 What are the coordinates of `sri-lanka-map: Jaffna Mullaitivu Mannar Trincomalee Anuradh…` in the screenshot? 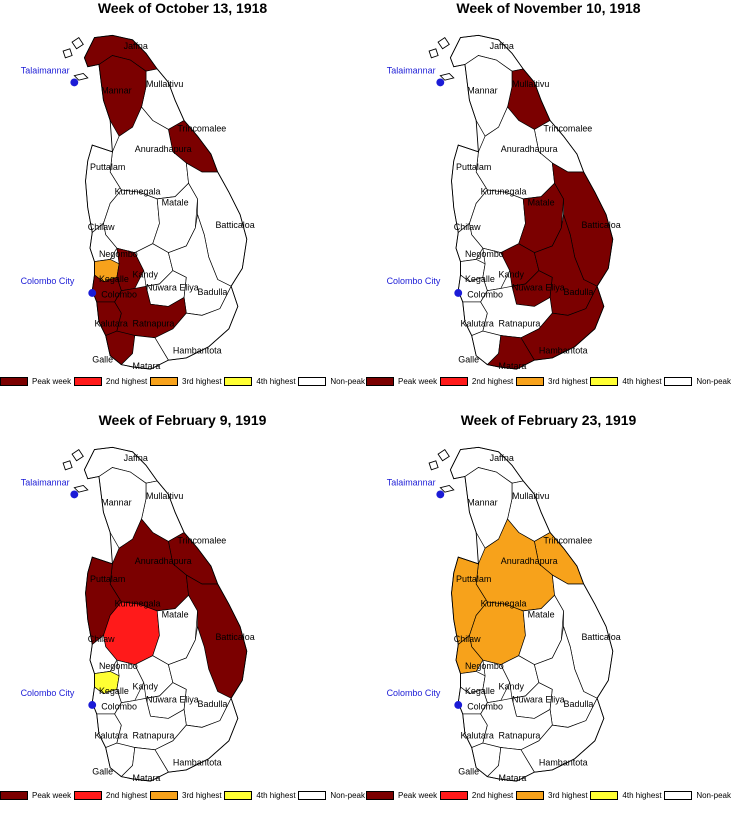 It's located at (138, 202).